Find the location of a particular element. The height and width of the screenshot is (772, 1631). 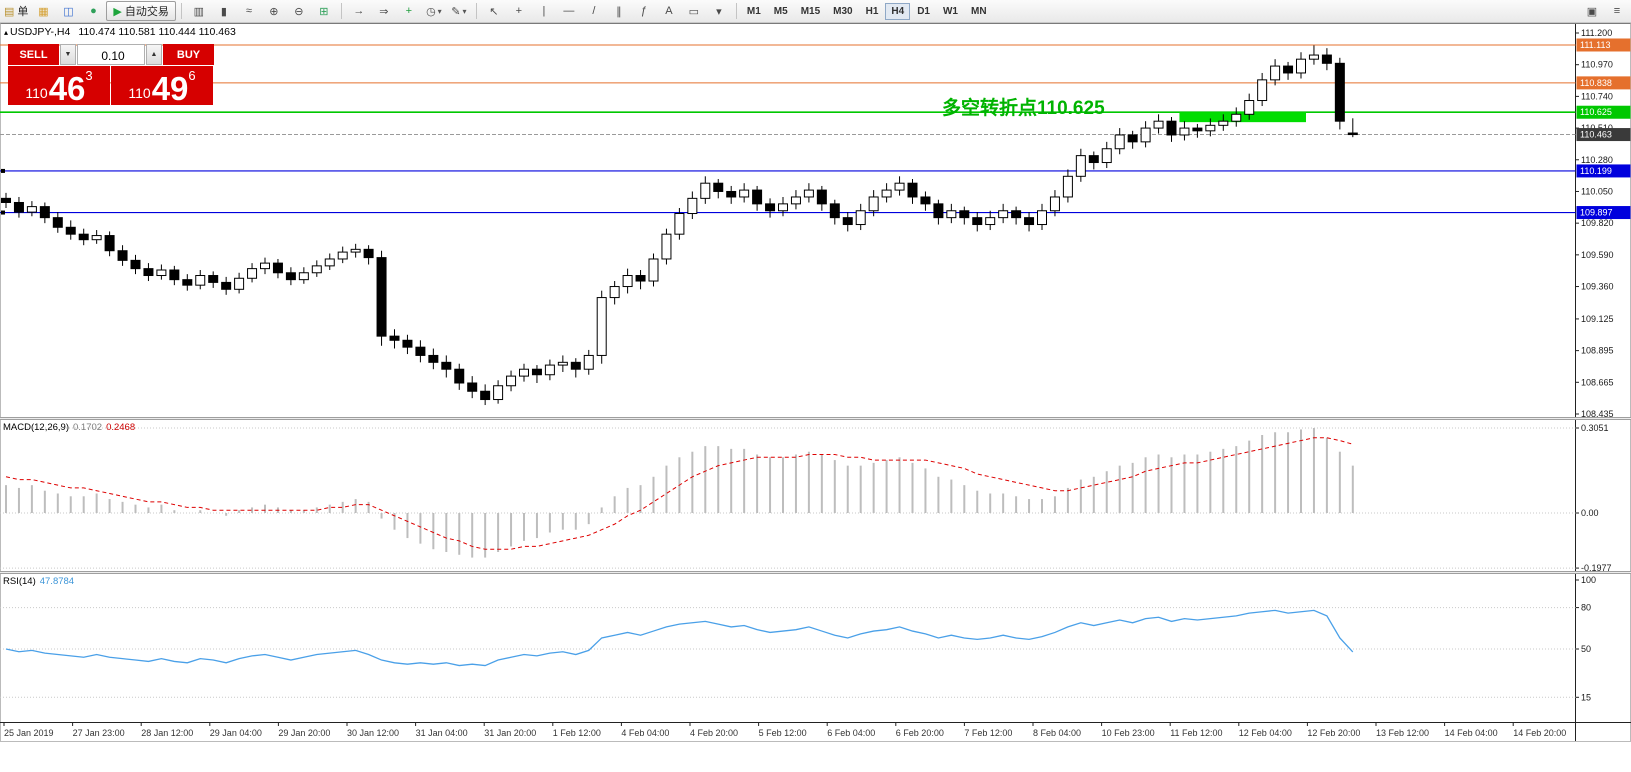

shapes-icon: ▾ is located at coordinates (719, 11).